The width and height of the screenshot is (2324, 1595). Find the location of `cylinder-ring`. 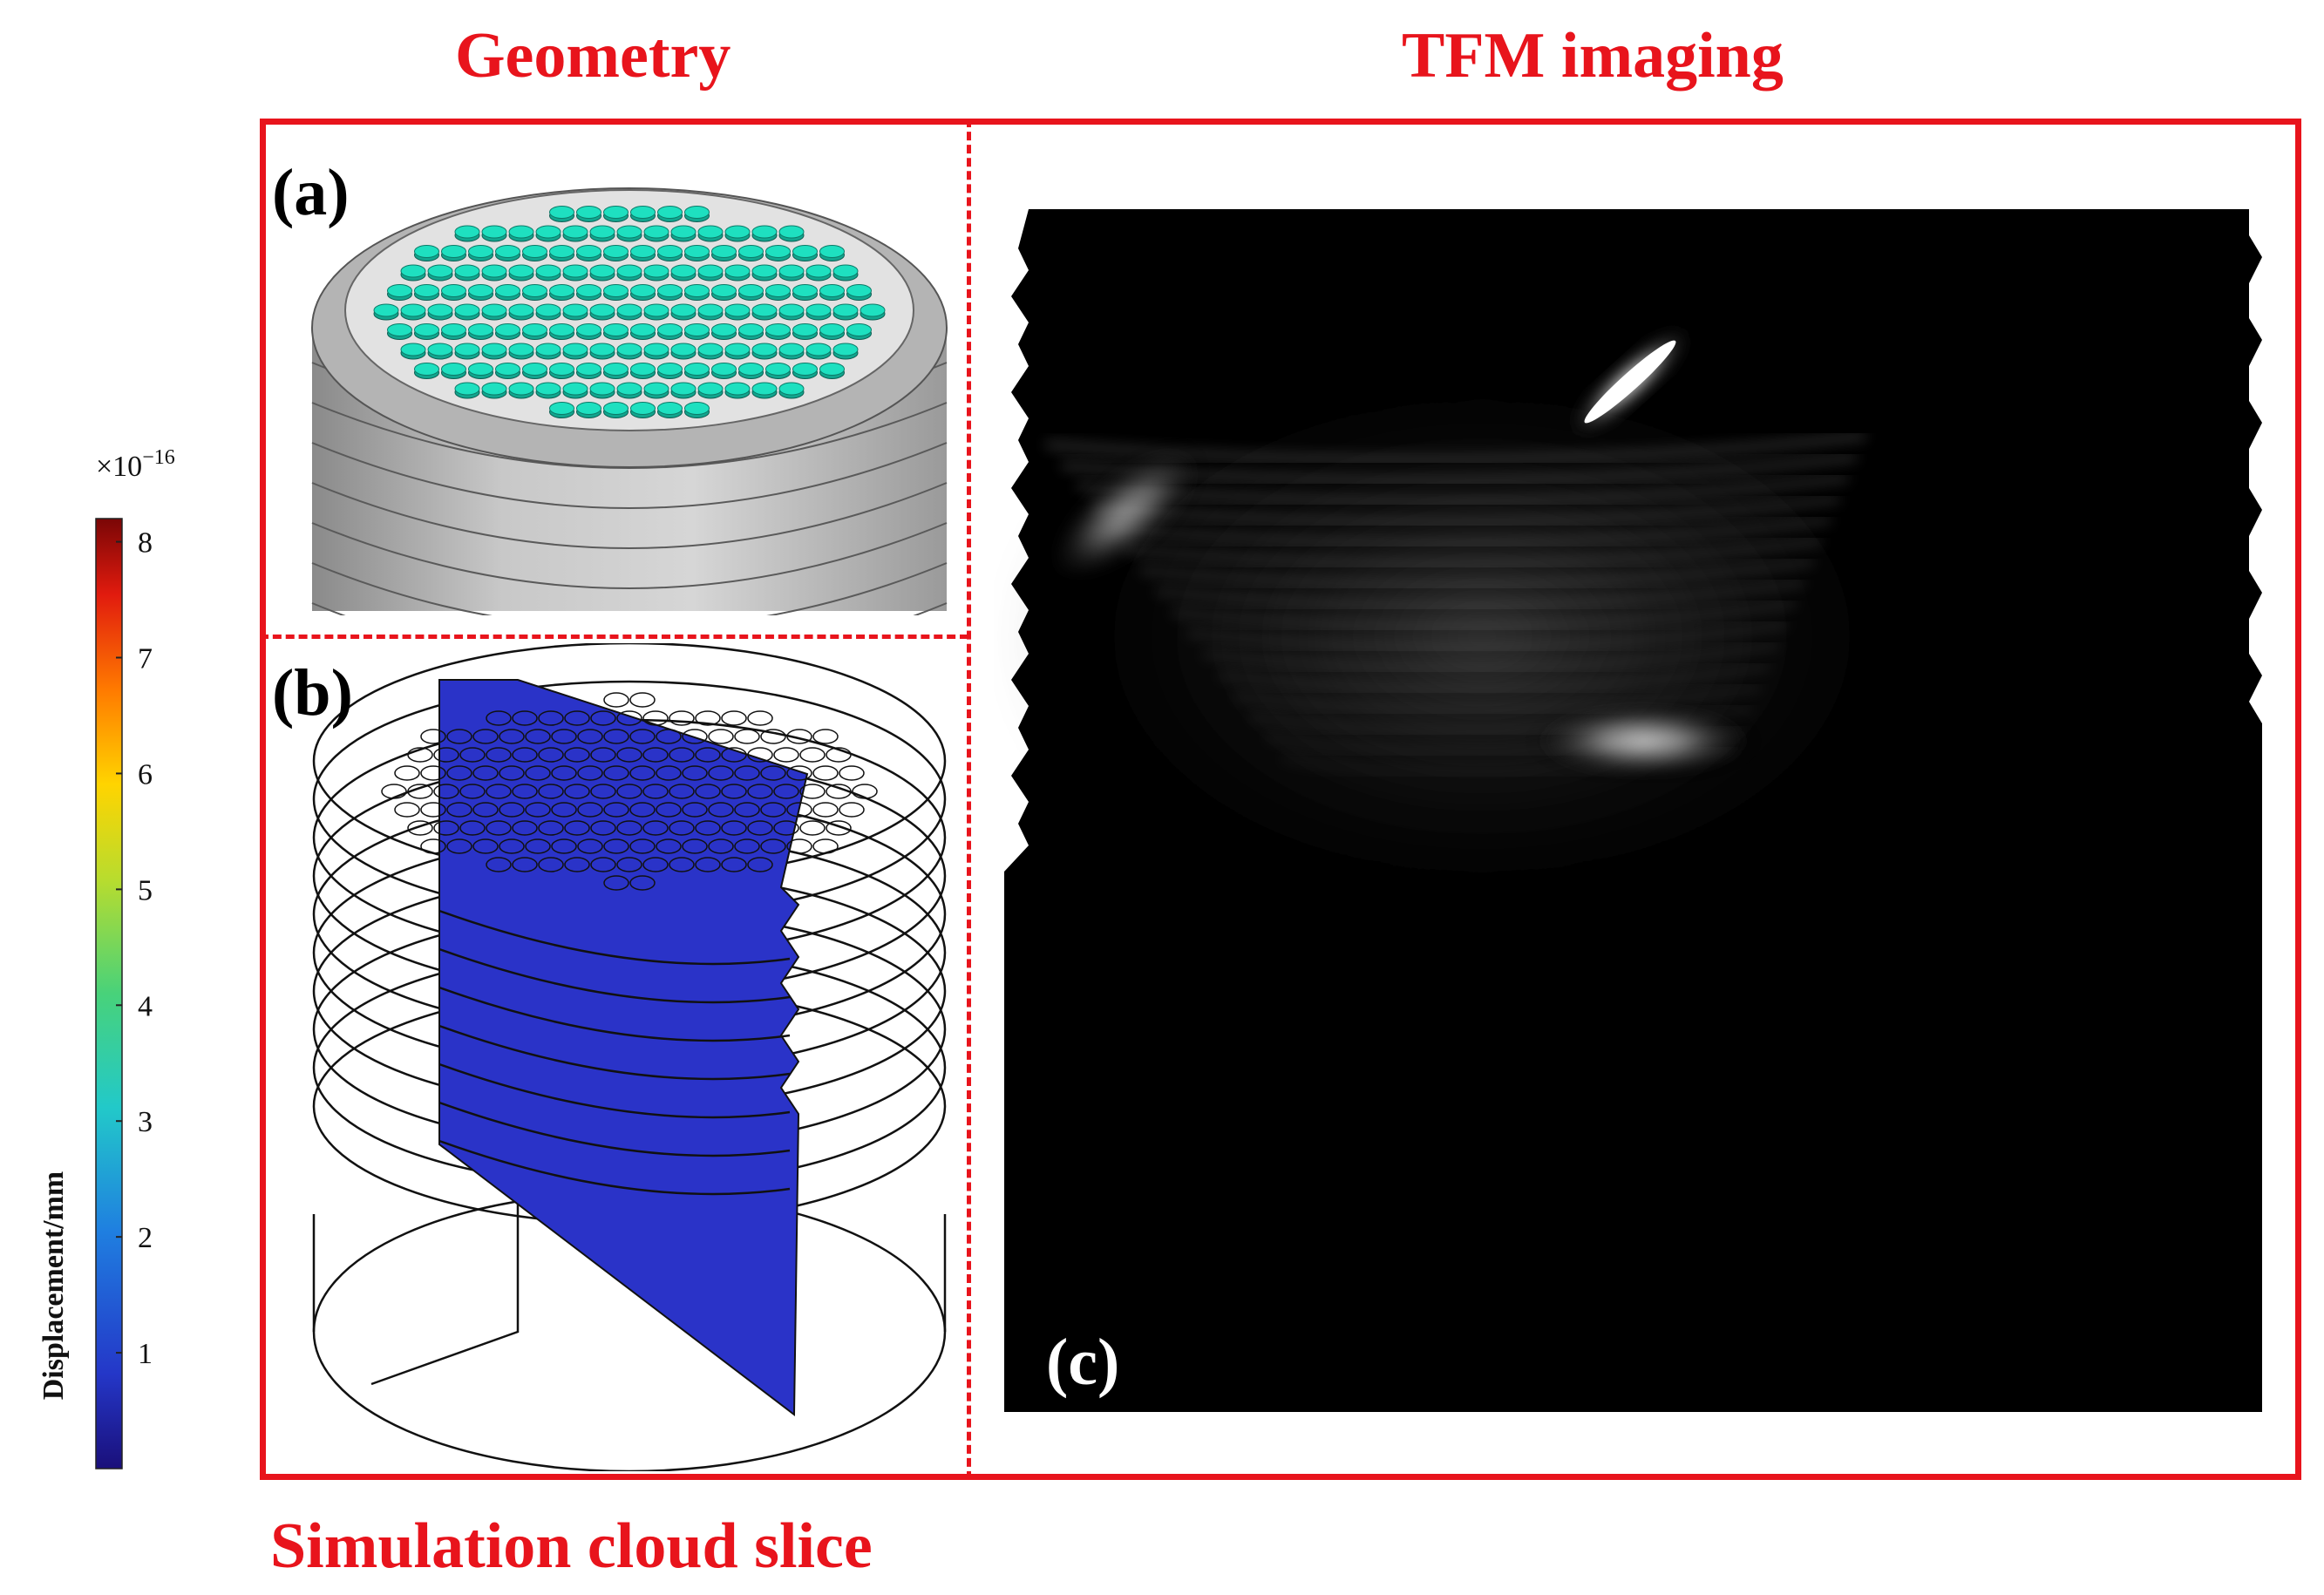

cylinder-ring is located at coordinates (629, 588).